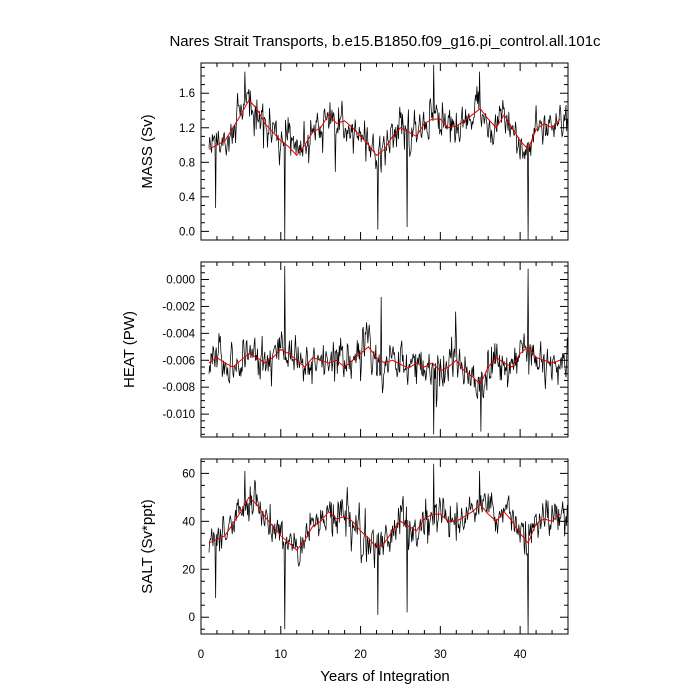 Image resolution: width=700 pixels, height=700 pixels. I want to click on mass-panel-frame, so click(384, 151).